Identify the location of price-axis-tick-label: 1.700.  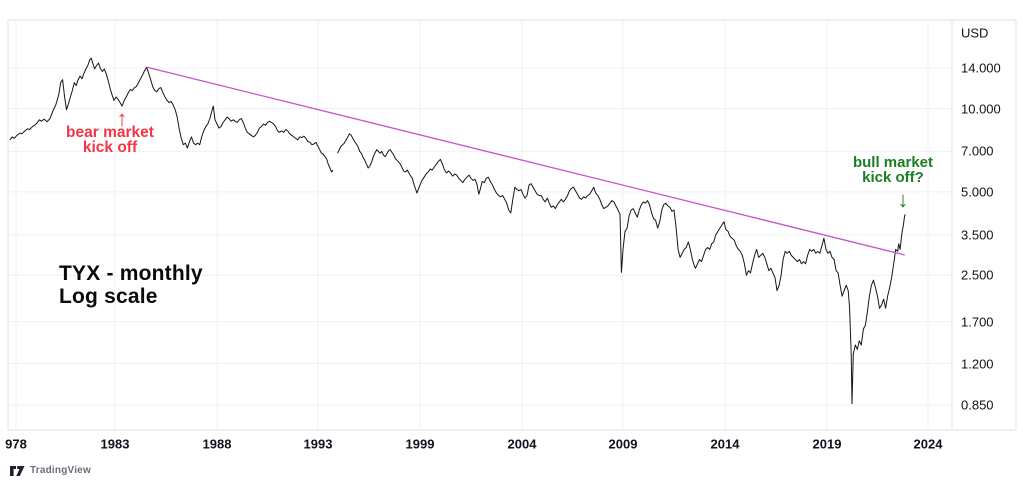
(977, 322).